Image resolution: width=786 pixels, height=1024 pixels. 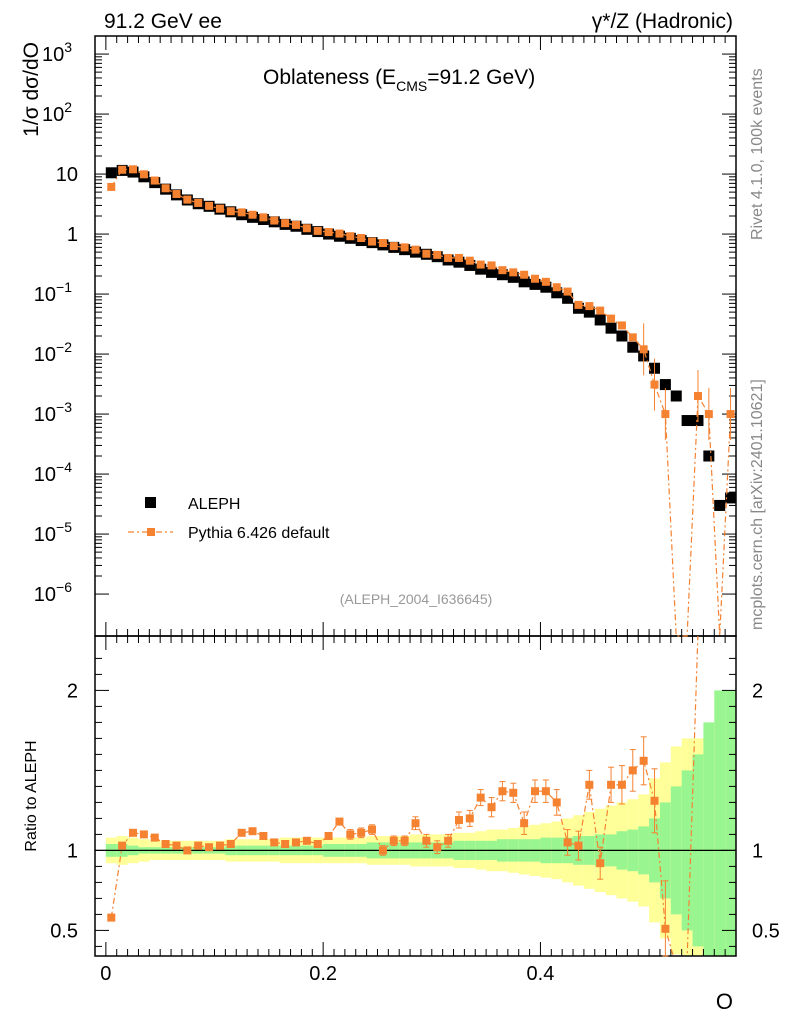 What do you see at coordinates (151, 532) in the screenshot?
I see `legend-marker-pythia` at bounding box center [151, 532].